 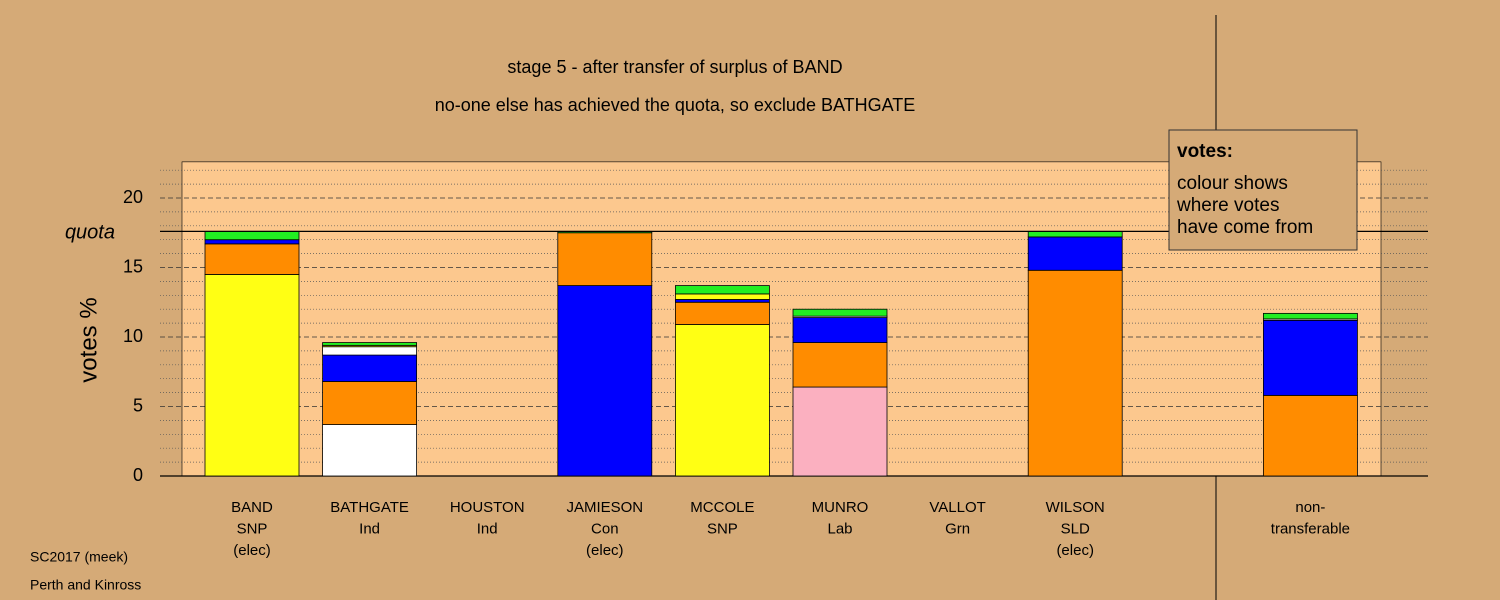 I want to click on footer-text: Perth and Kinross, so click(x=85, y=585).